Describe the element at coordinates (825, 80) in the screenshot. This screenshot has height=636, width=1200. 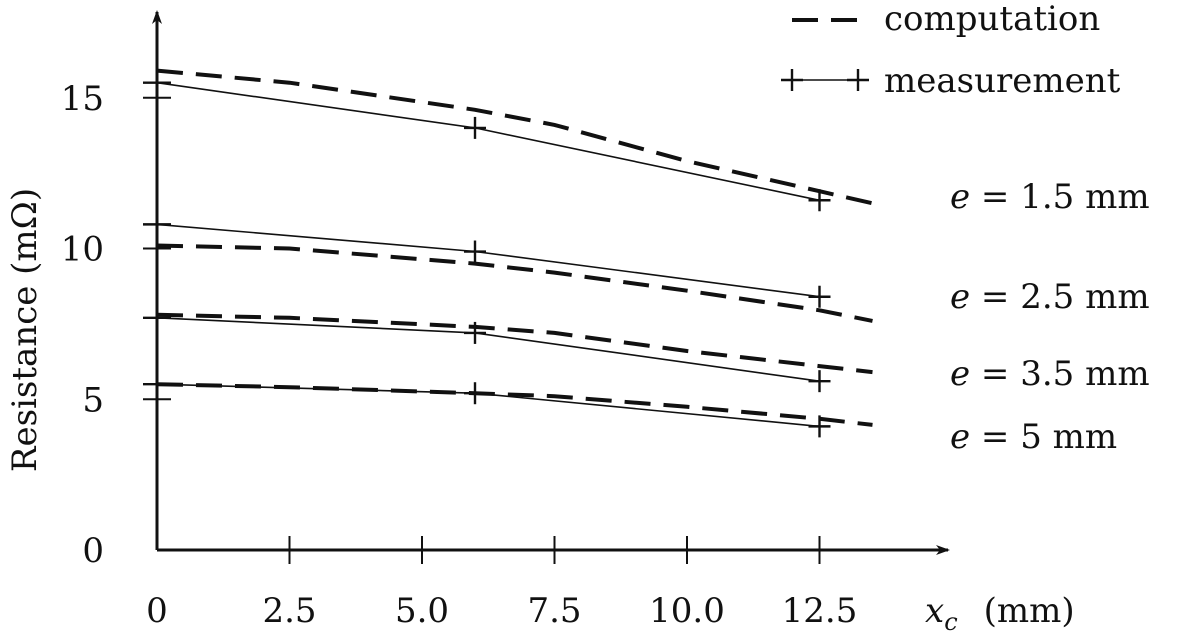
I see `legend-measurement-swatch` at that location.